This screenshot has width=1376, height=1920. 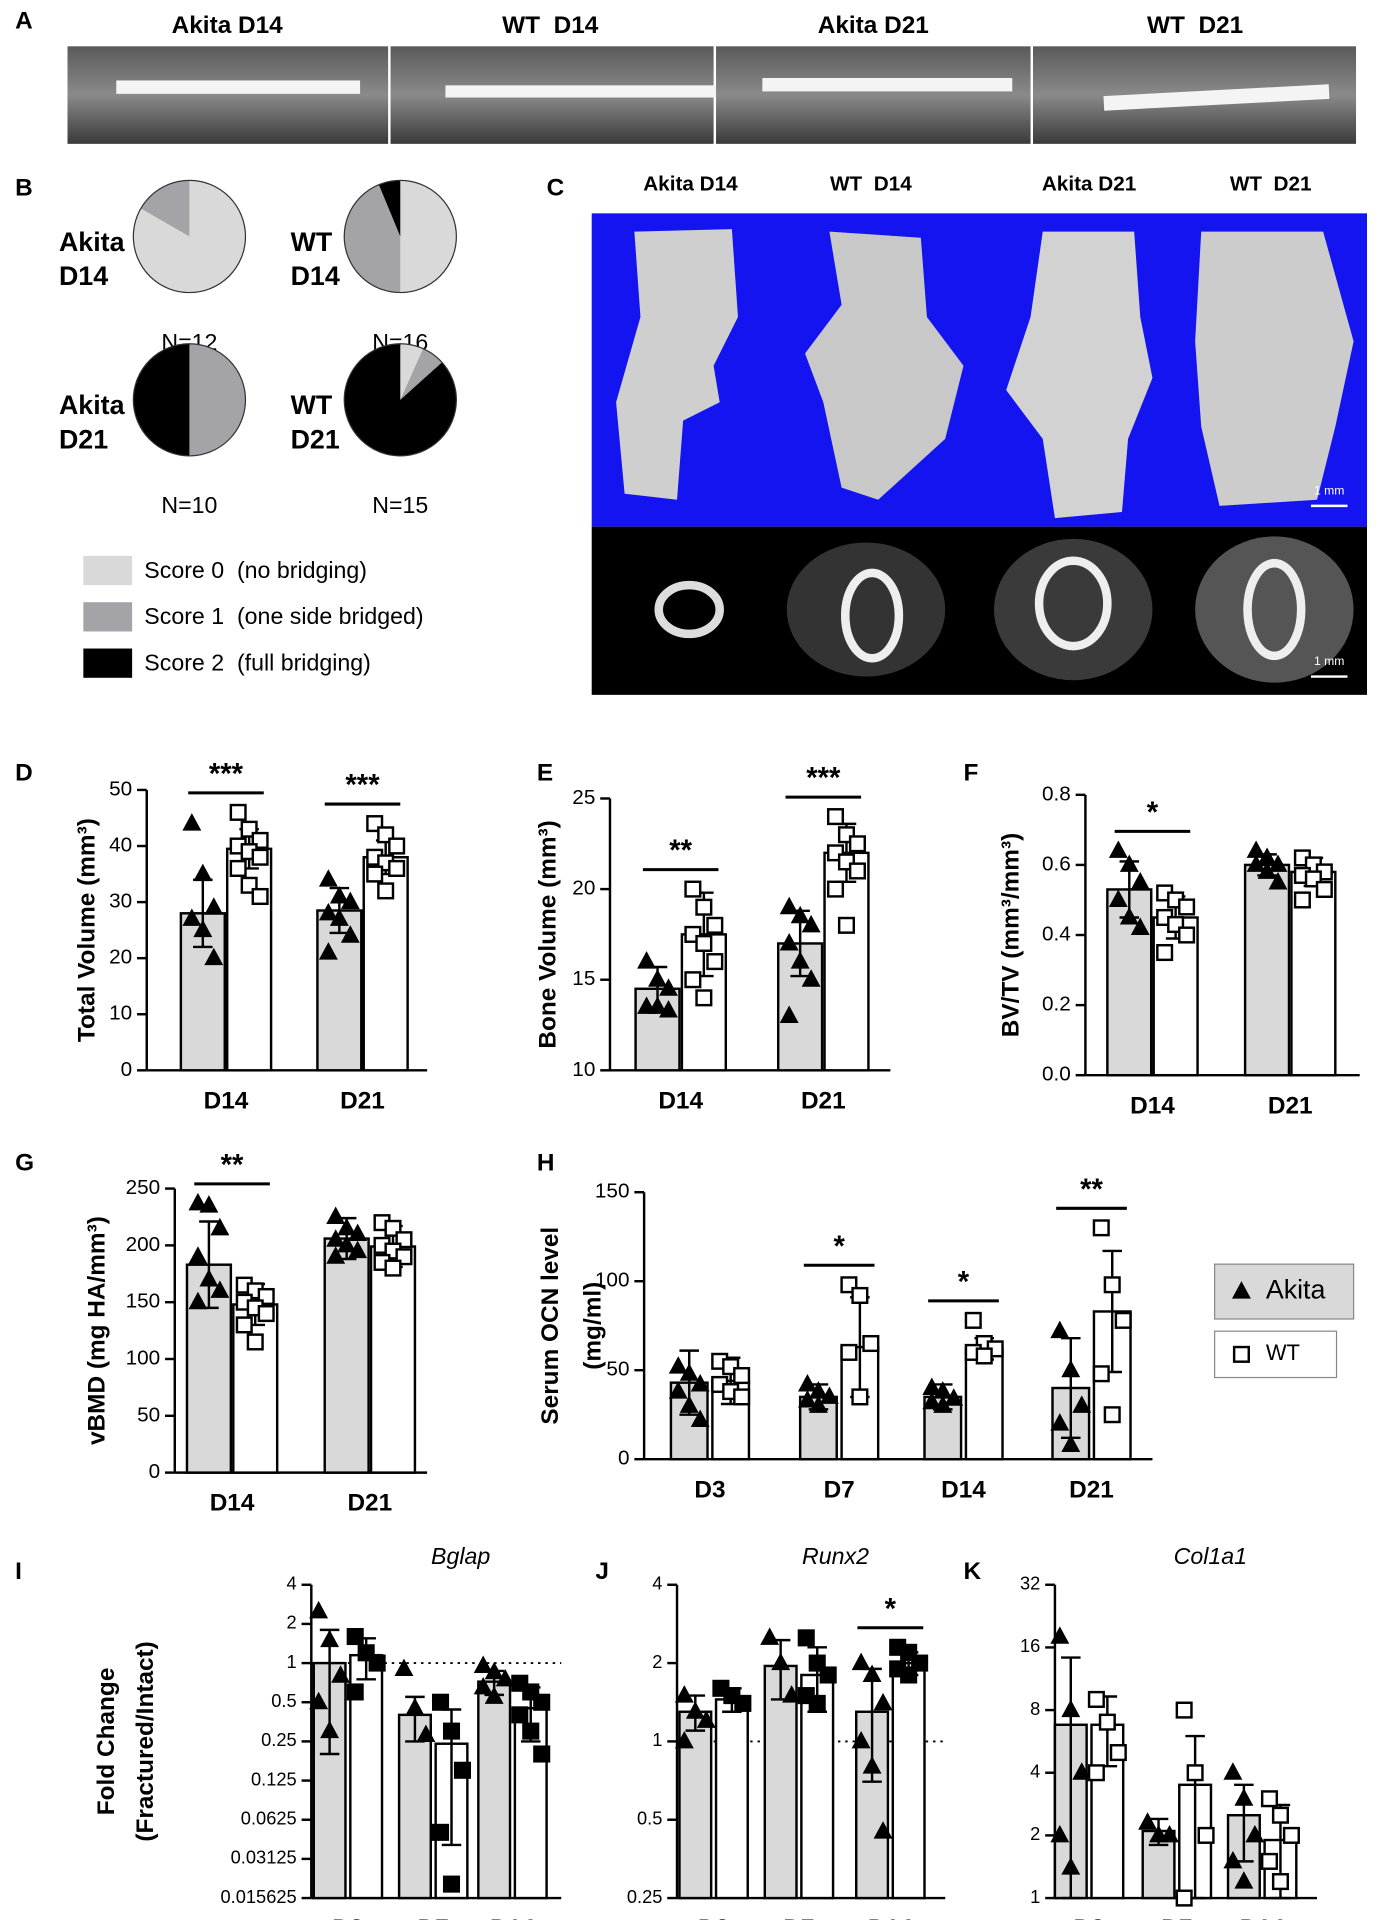 I want to click on y-tick-label: 200, so click(x=143, y=1244).